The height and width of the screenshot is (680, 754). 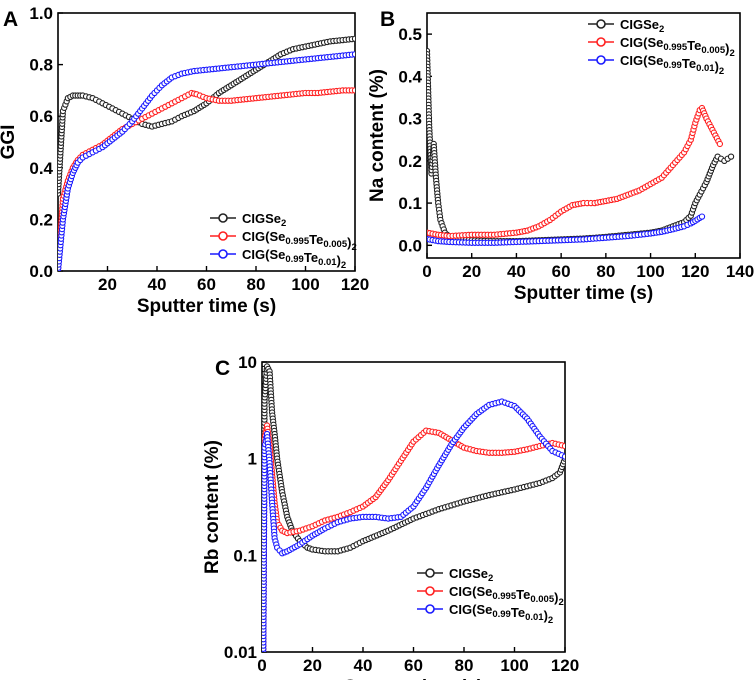 I want to click on x-tick-label: 140, so click(x=740, y=271).